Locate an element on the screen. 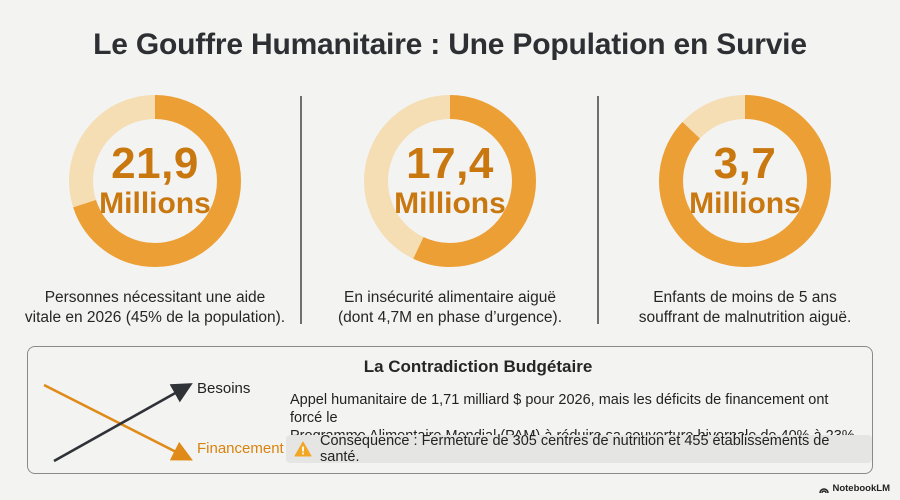  stat-caption-line: Enfants de moins de 5 ans is located at coordinates (745, 297).